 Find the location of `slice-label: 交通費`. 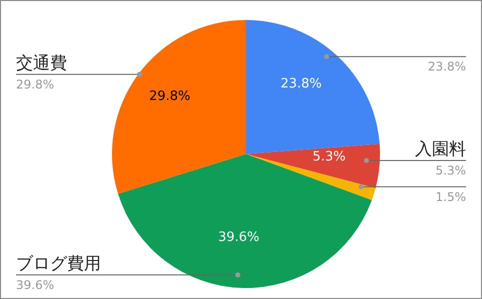

slice-label: 交通費 is located at coordinates (41, 63).